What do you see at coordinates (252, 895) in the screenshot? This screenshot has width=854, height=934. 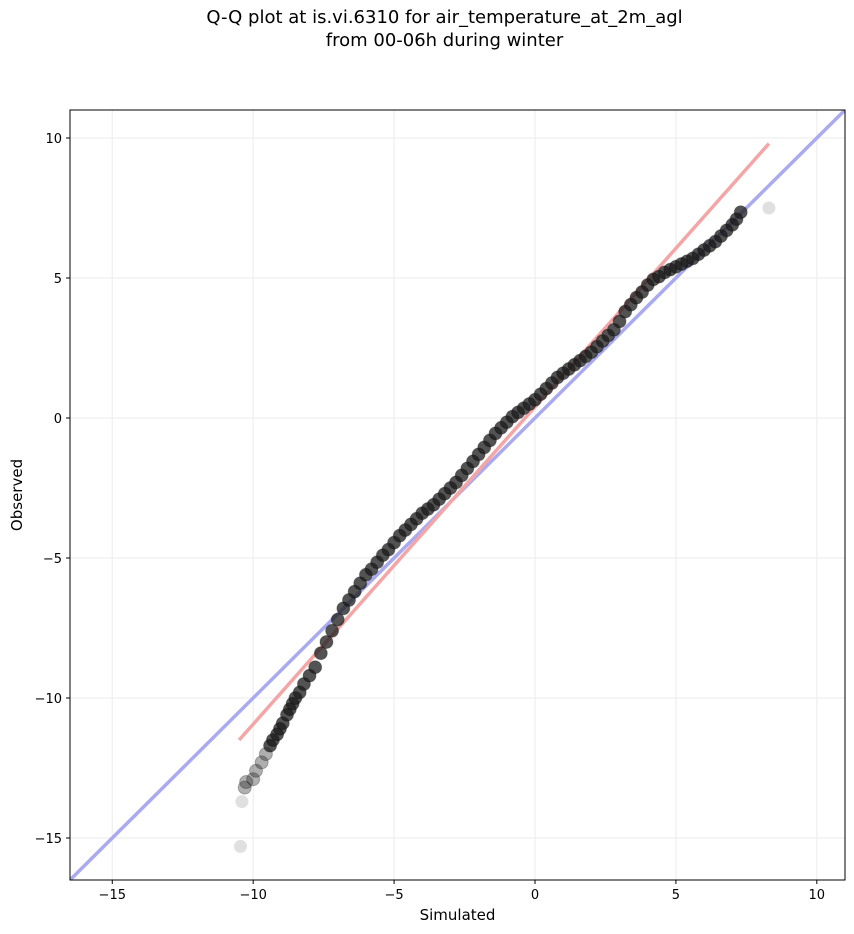 I see `x-tick-label: −10` at bounding box center [252, 895].